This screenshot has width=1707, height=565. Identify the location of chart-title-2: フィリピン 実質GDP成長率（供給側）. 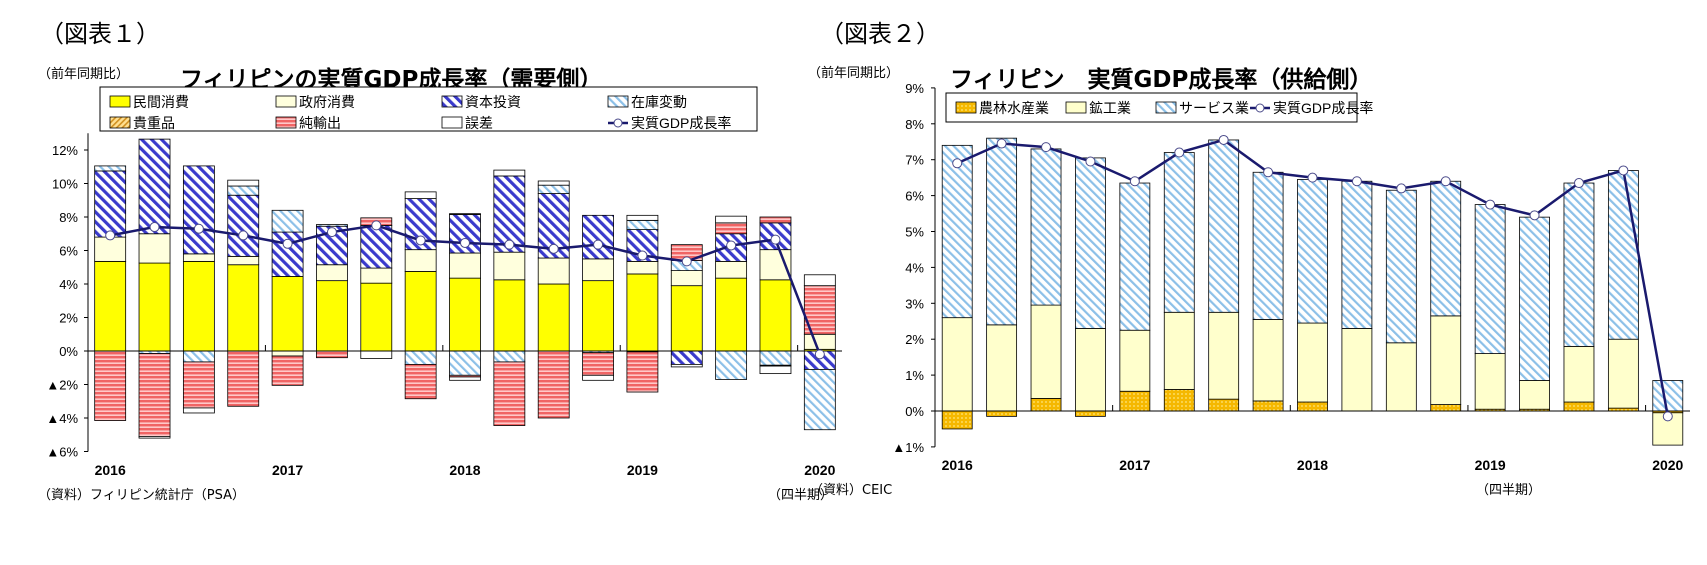
(1161, 80).